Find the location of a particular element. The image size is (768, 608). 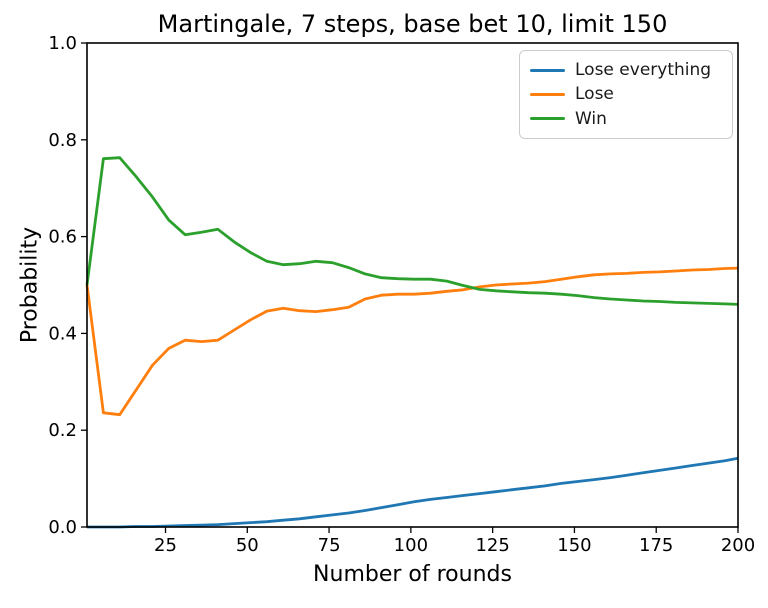

legend: Lose everything Lose Win is located at coordinates (626, 94).